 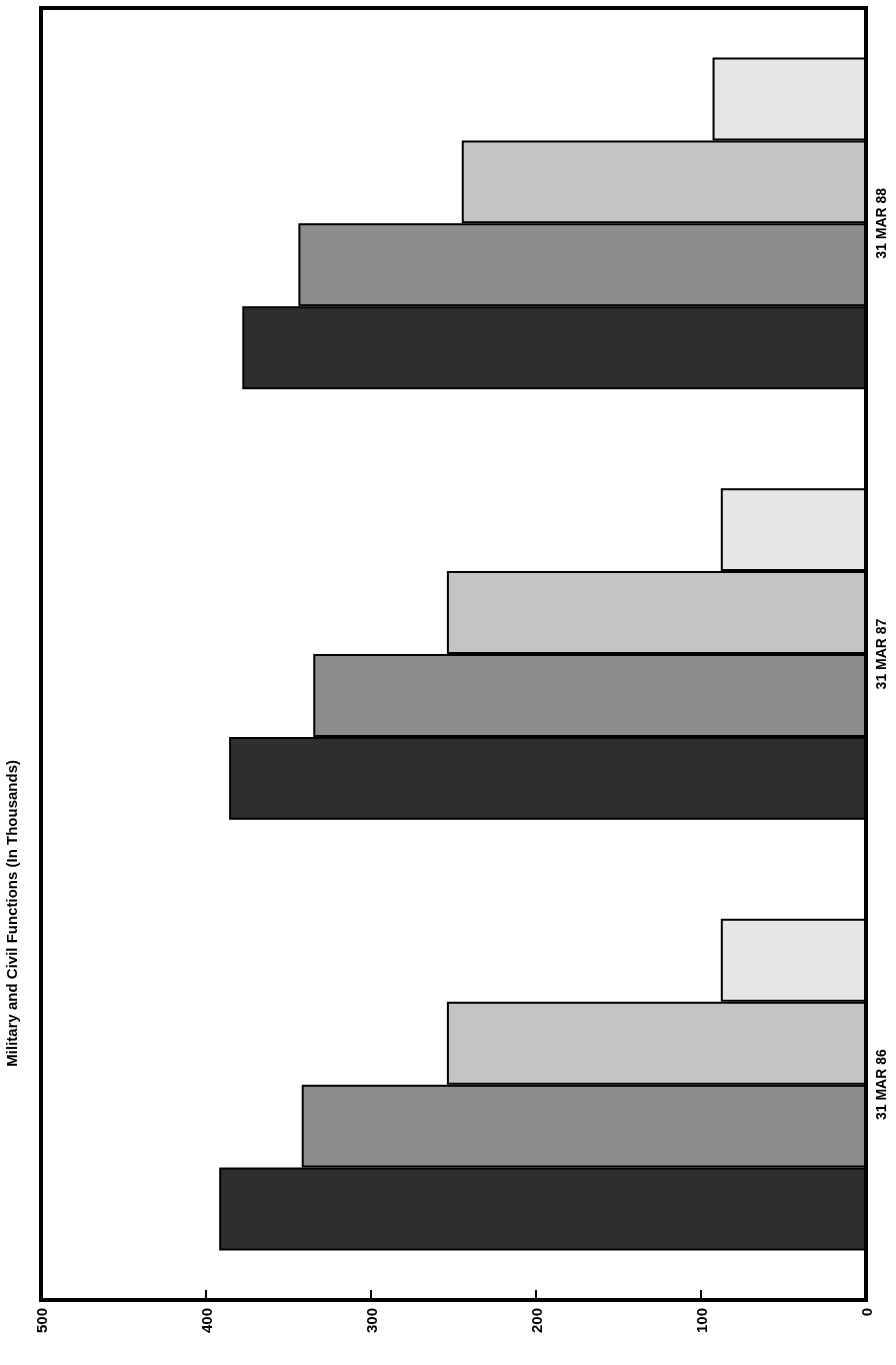 What do you see at coordinates (881, 223) in the screenshot?
I see `y-tick-label: 31 MAR 88` at bounding box center [881, 223].